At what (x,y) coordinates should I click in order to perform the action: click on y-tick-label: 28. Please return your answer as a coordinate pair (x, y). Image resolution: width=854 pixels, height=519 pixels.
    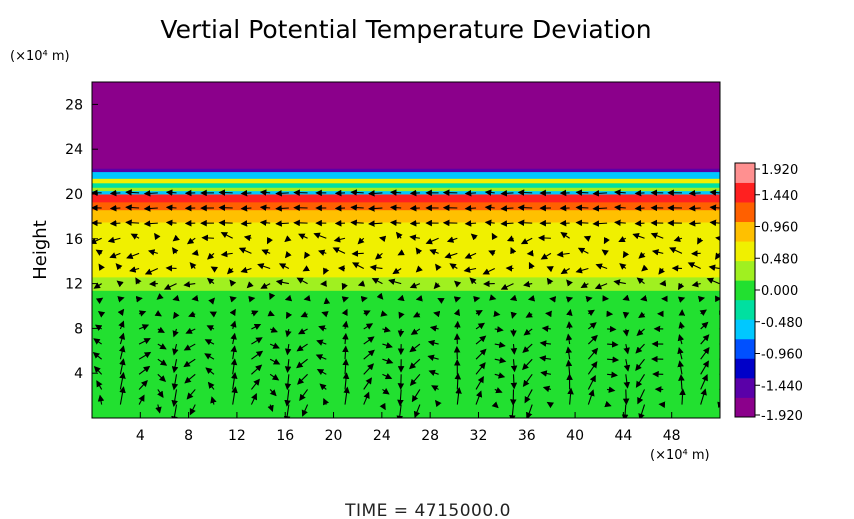
    Looking at the image, I should click on (74, 105).